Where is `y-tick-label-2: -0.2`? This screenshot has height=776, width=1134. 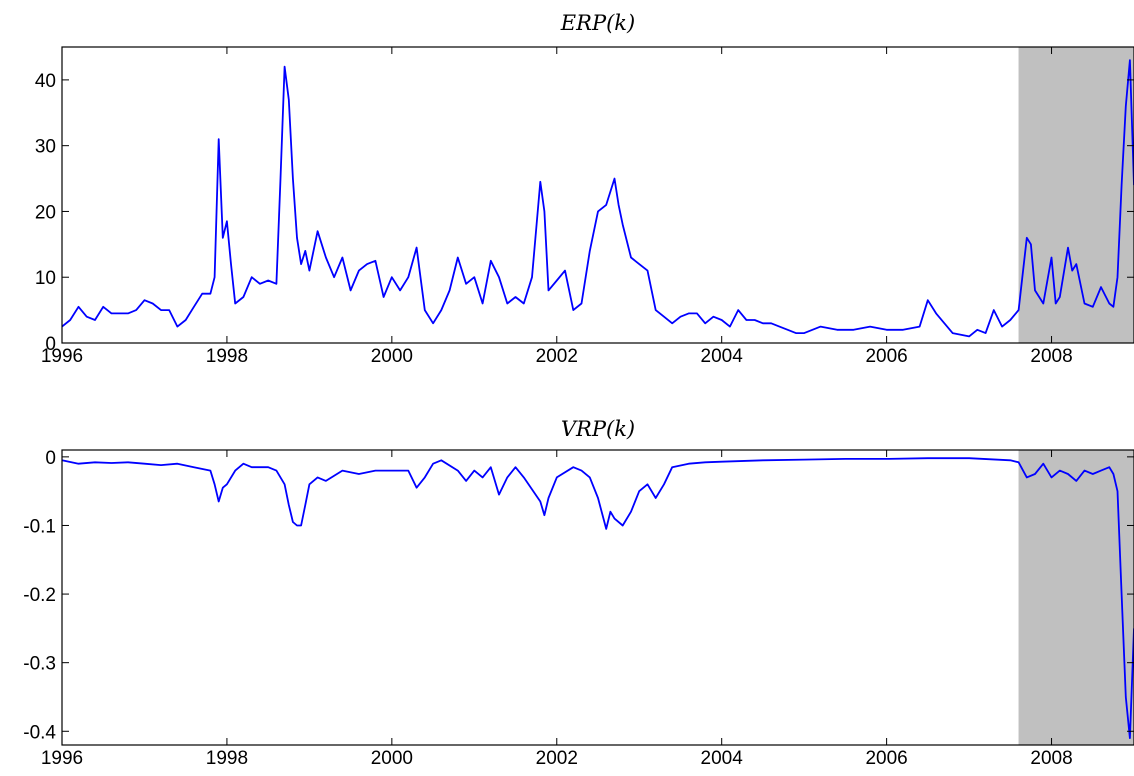
y-tick-label-2: -0.2 is located at coordinates (39, 595).